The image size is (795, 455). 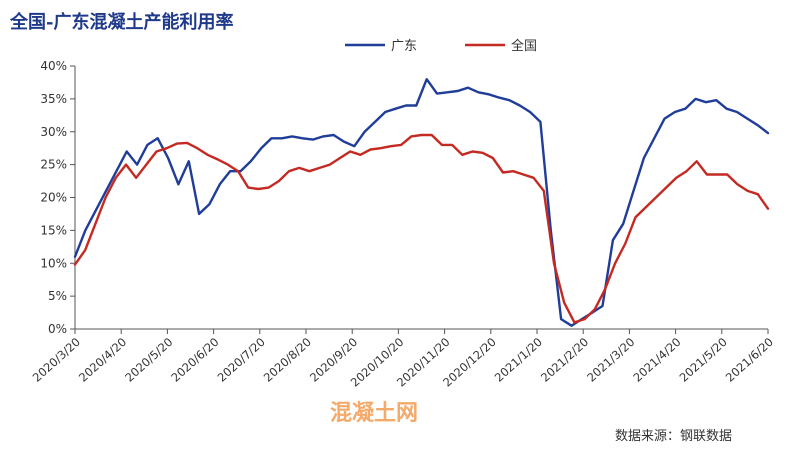 What do you see at coordinates (53, 132) in the screenshot?
I see `y-tick-label: 30%` at bounding box center [53, 132].